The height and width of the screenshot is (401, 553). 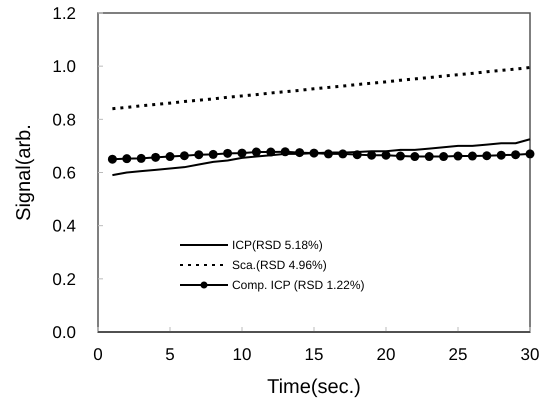 I want to click on y-tick-label: 1.0, so click(x=64, y=66).